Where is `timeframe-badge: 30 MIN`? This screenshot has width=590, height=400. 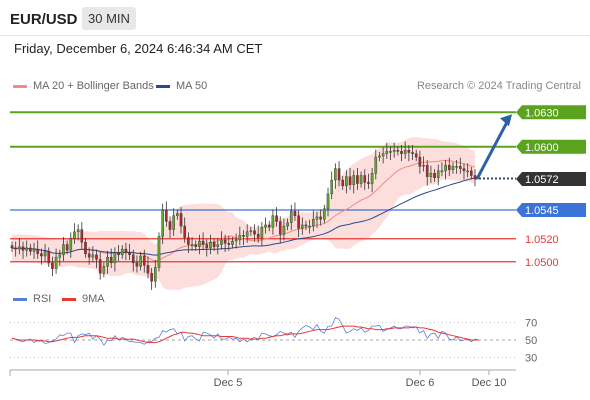 timeframe-badge: 30 MIN is located at coordinates (109, 18).